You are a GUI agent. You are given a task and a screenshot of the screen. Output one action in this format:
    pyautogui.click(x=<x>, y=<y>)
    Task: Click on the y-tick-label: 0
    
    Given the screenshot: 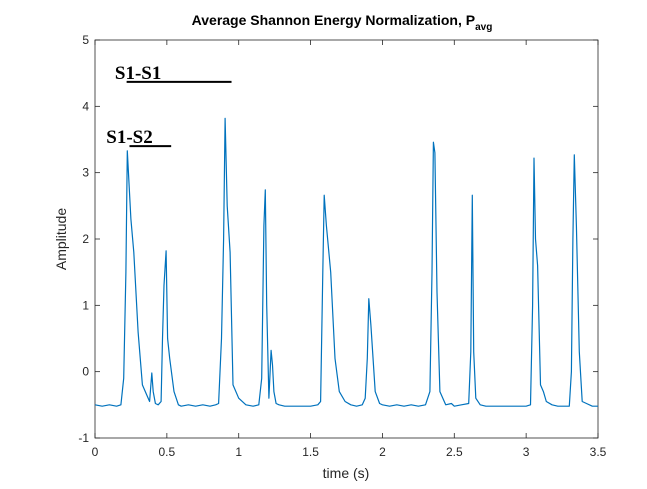 What is the action you would take?
    pyautogui.click(x=85, y=372)
    